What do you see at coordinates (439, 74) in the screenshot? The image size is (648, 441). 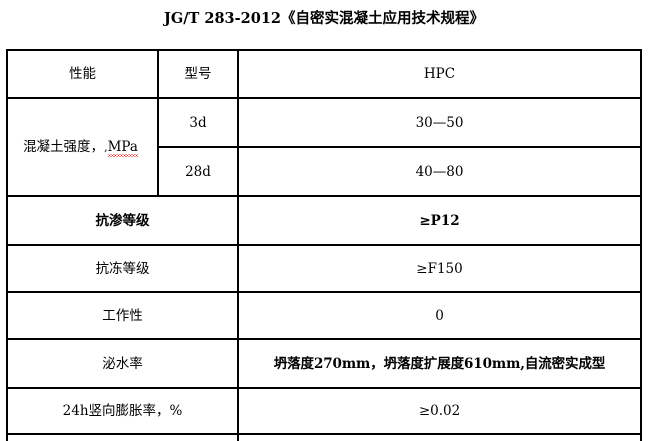 I see `column-header-hpc: HPC` at bounding box center [439, 74].